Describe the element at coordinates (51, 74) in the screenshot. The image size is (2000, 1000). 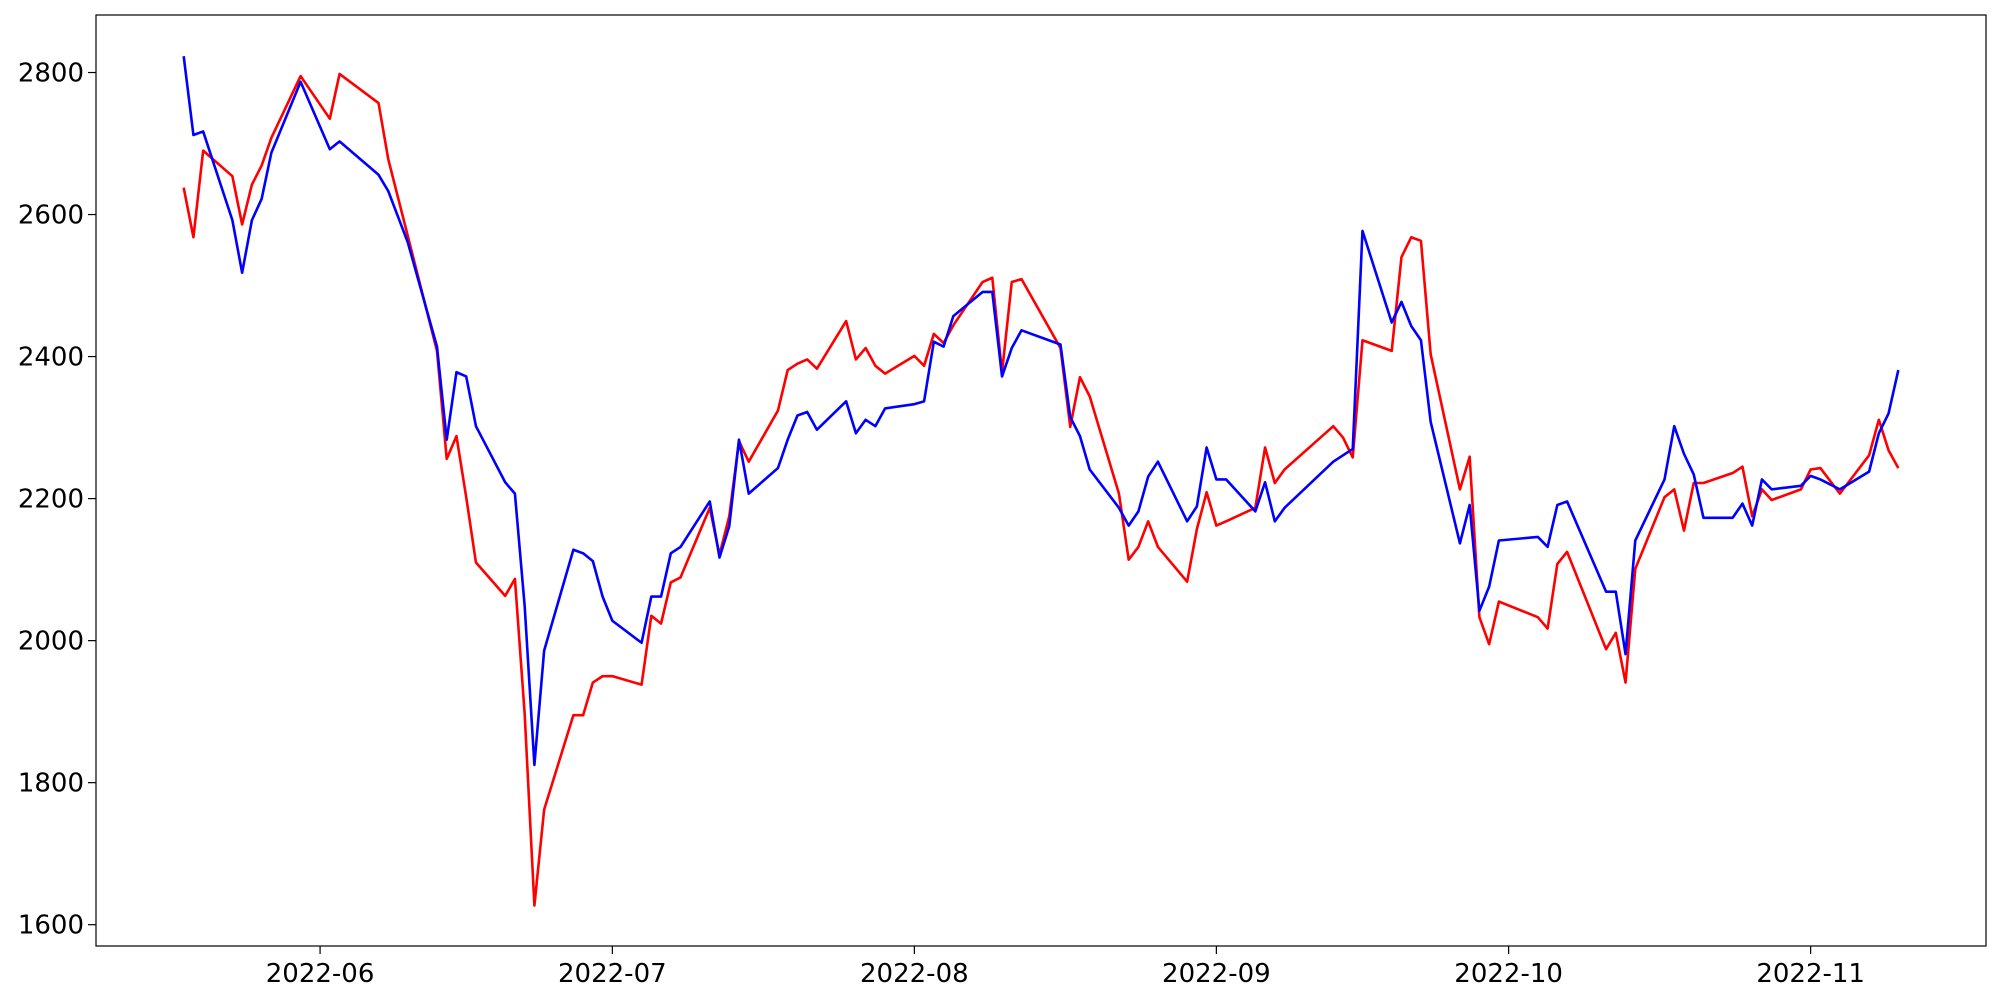
I see `y-tick-label: 2800` at that location.